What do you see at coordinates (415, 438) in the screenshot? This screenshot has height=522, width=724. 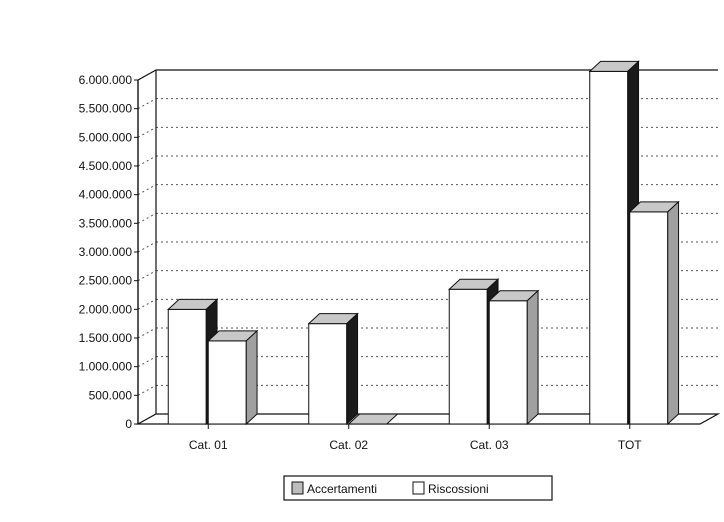 I see `x-axis-categories: Cat. 01 Cat. 02 Cat. 03 TOT` at bounding box center [415, 438].